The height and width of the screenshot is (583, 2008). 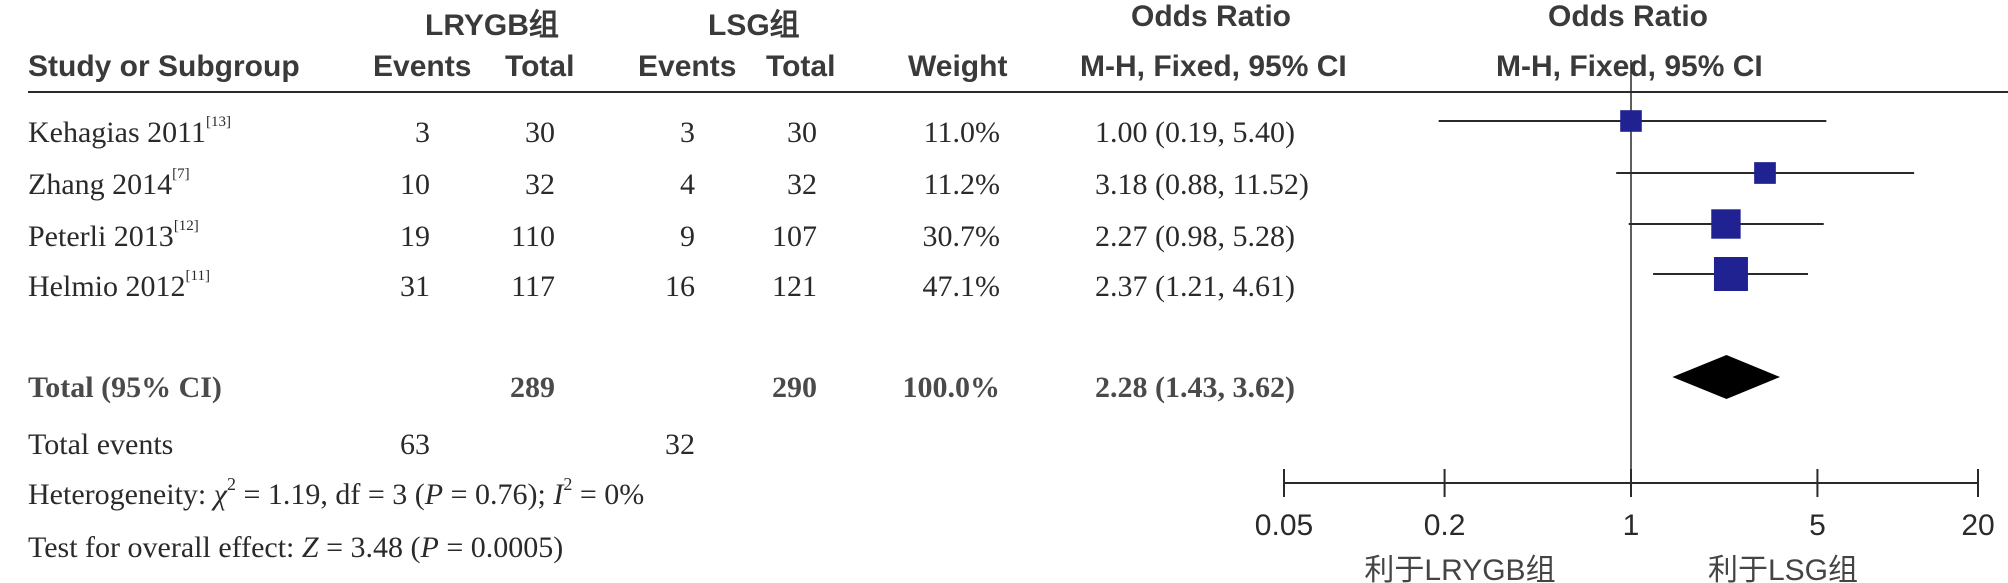 What do you see at coordinates (197, 276) in the screenshot?
I see `study-reference: [11]` at bounding box center [197, 276].